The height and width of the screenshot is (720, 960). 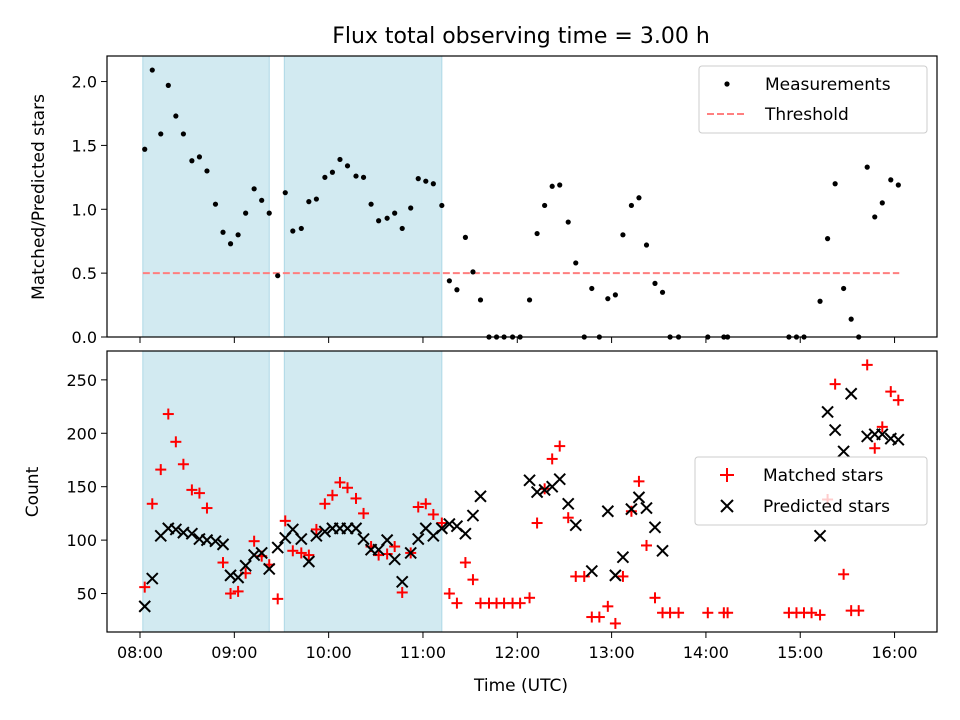 I want to click on top-legend-box, so click(x=813, y=99).